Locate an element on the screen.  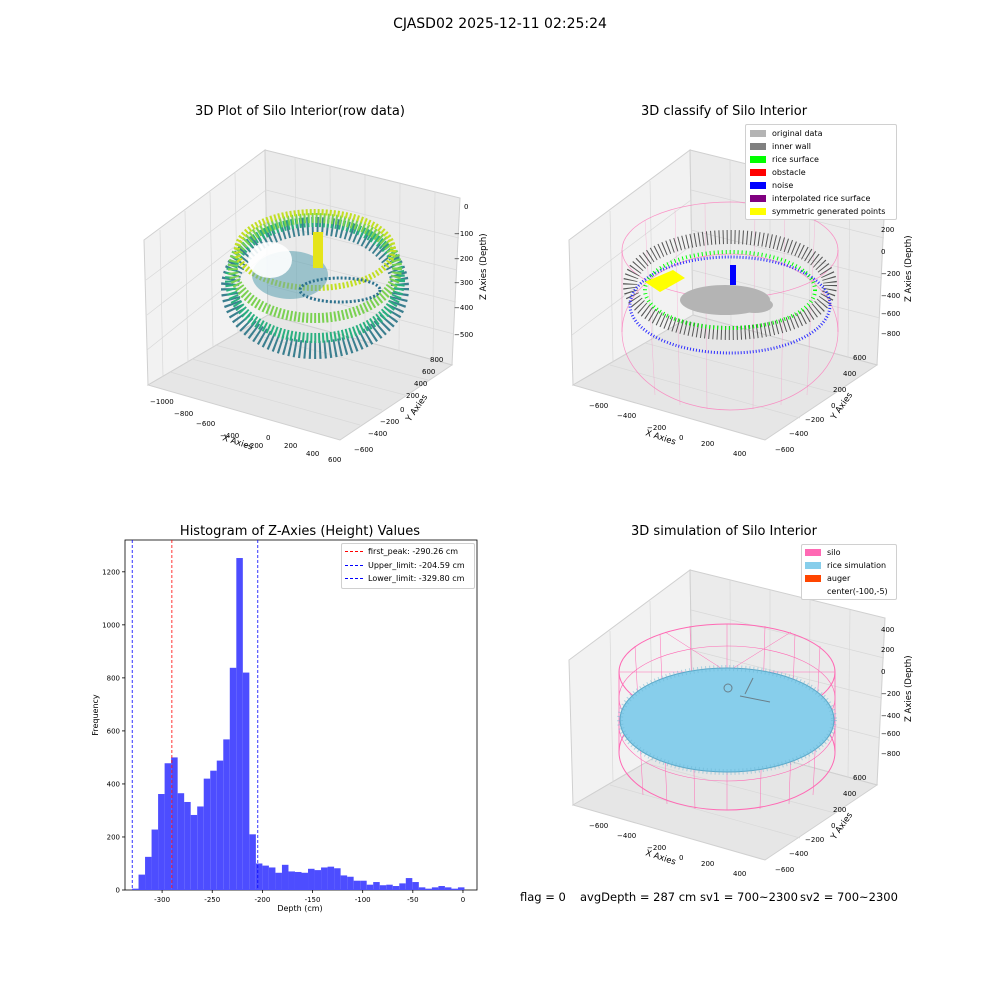
p2-xtick: −600 is located at coordinates (598, 406).